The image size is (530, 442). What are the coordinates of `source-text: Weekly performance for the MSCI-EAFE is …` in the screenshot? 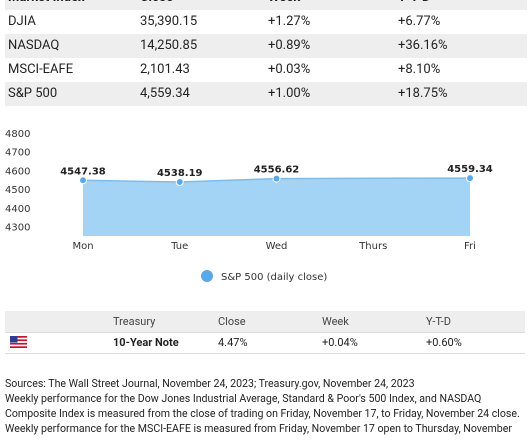 It's located at (258, 428).